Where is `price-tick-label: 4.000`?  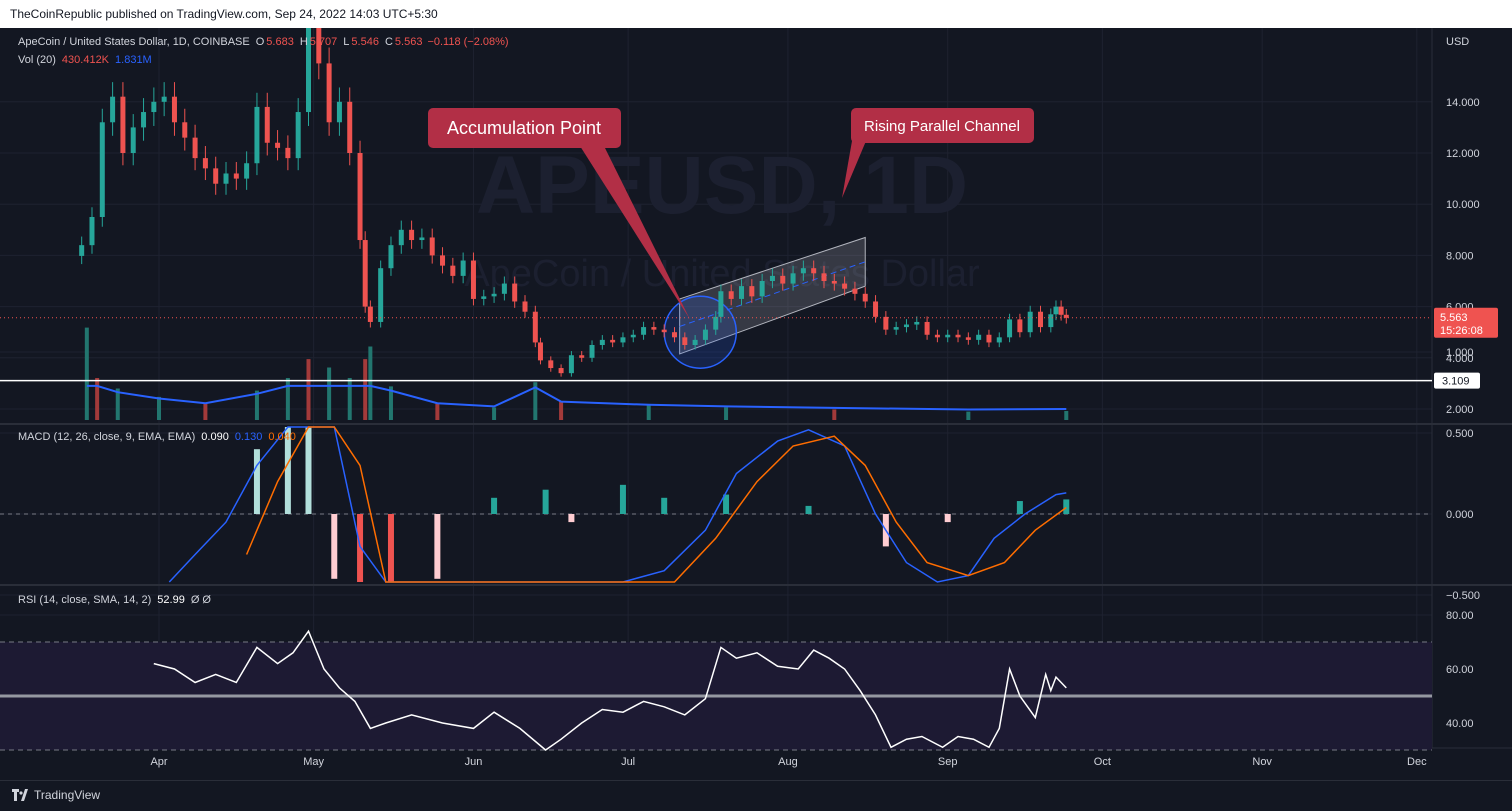 price-tick-label: 4.000 is located at coordinates (1460, 359).